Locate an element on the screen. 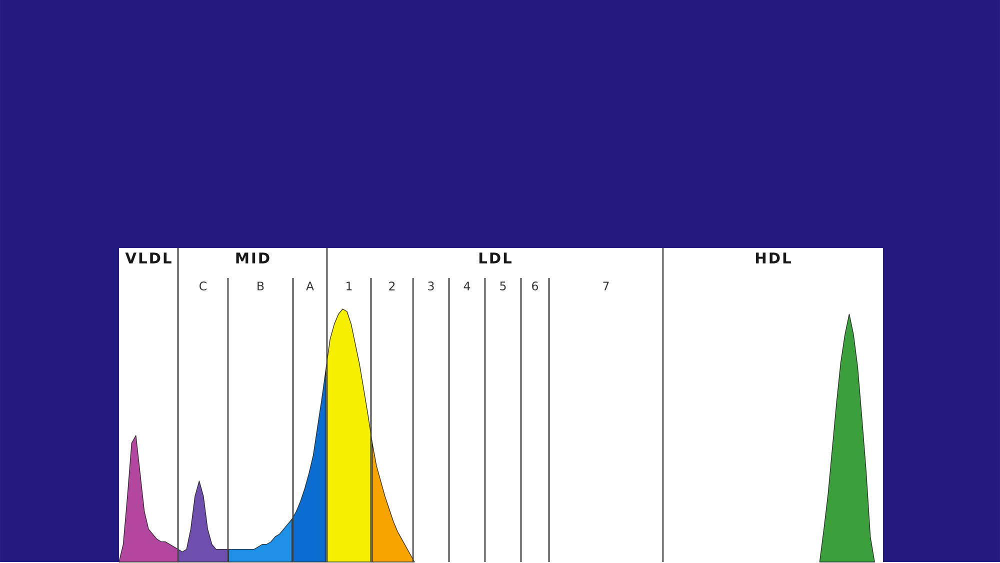 The width and height of the screenshot is (1000, 563). text: B is located at coordinates (261, 286).